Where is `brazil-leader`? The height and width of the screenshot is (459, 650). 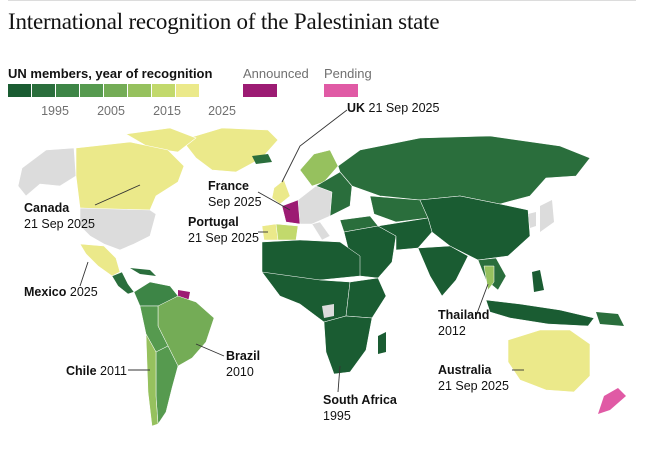 brazil-leader is located at coordinates (210, 350).